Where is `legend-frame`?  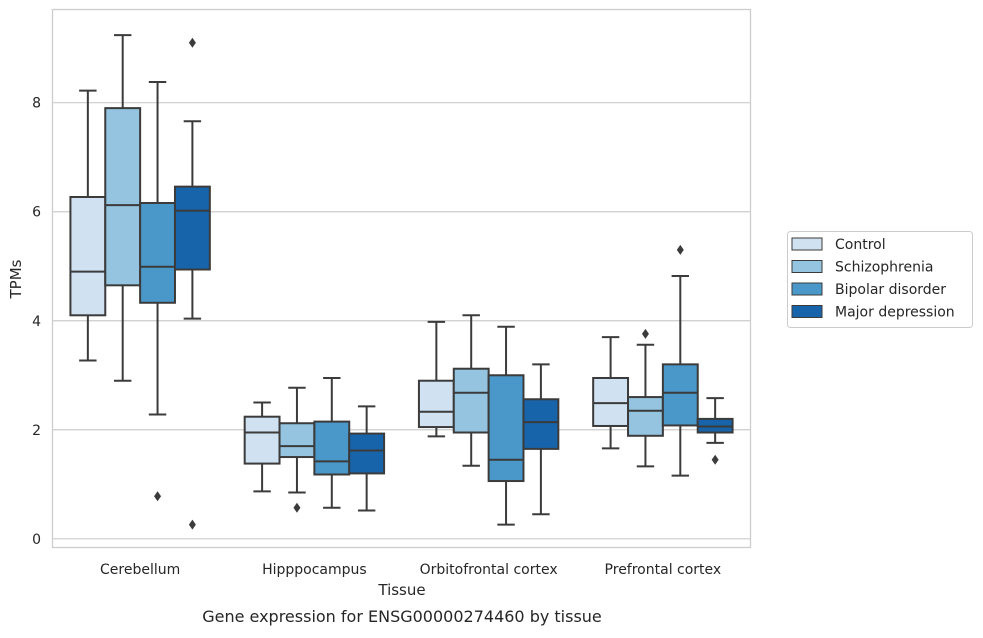
legend-frame is located at coordinates (880, 279).